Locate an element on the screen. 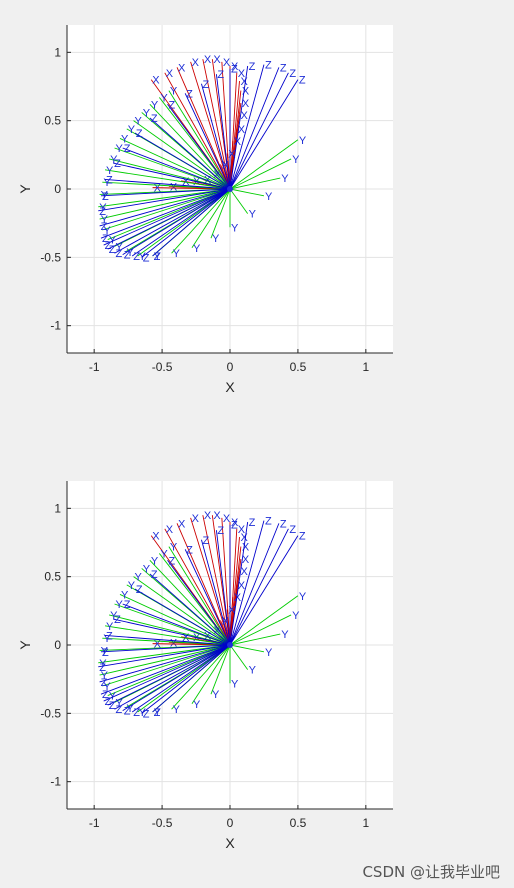 Image resolution: width=514 pixels, height=888 pixels. watermark: CSDN @让我毕业吧 is located at coordinates (431, 872).